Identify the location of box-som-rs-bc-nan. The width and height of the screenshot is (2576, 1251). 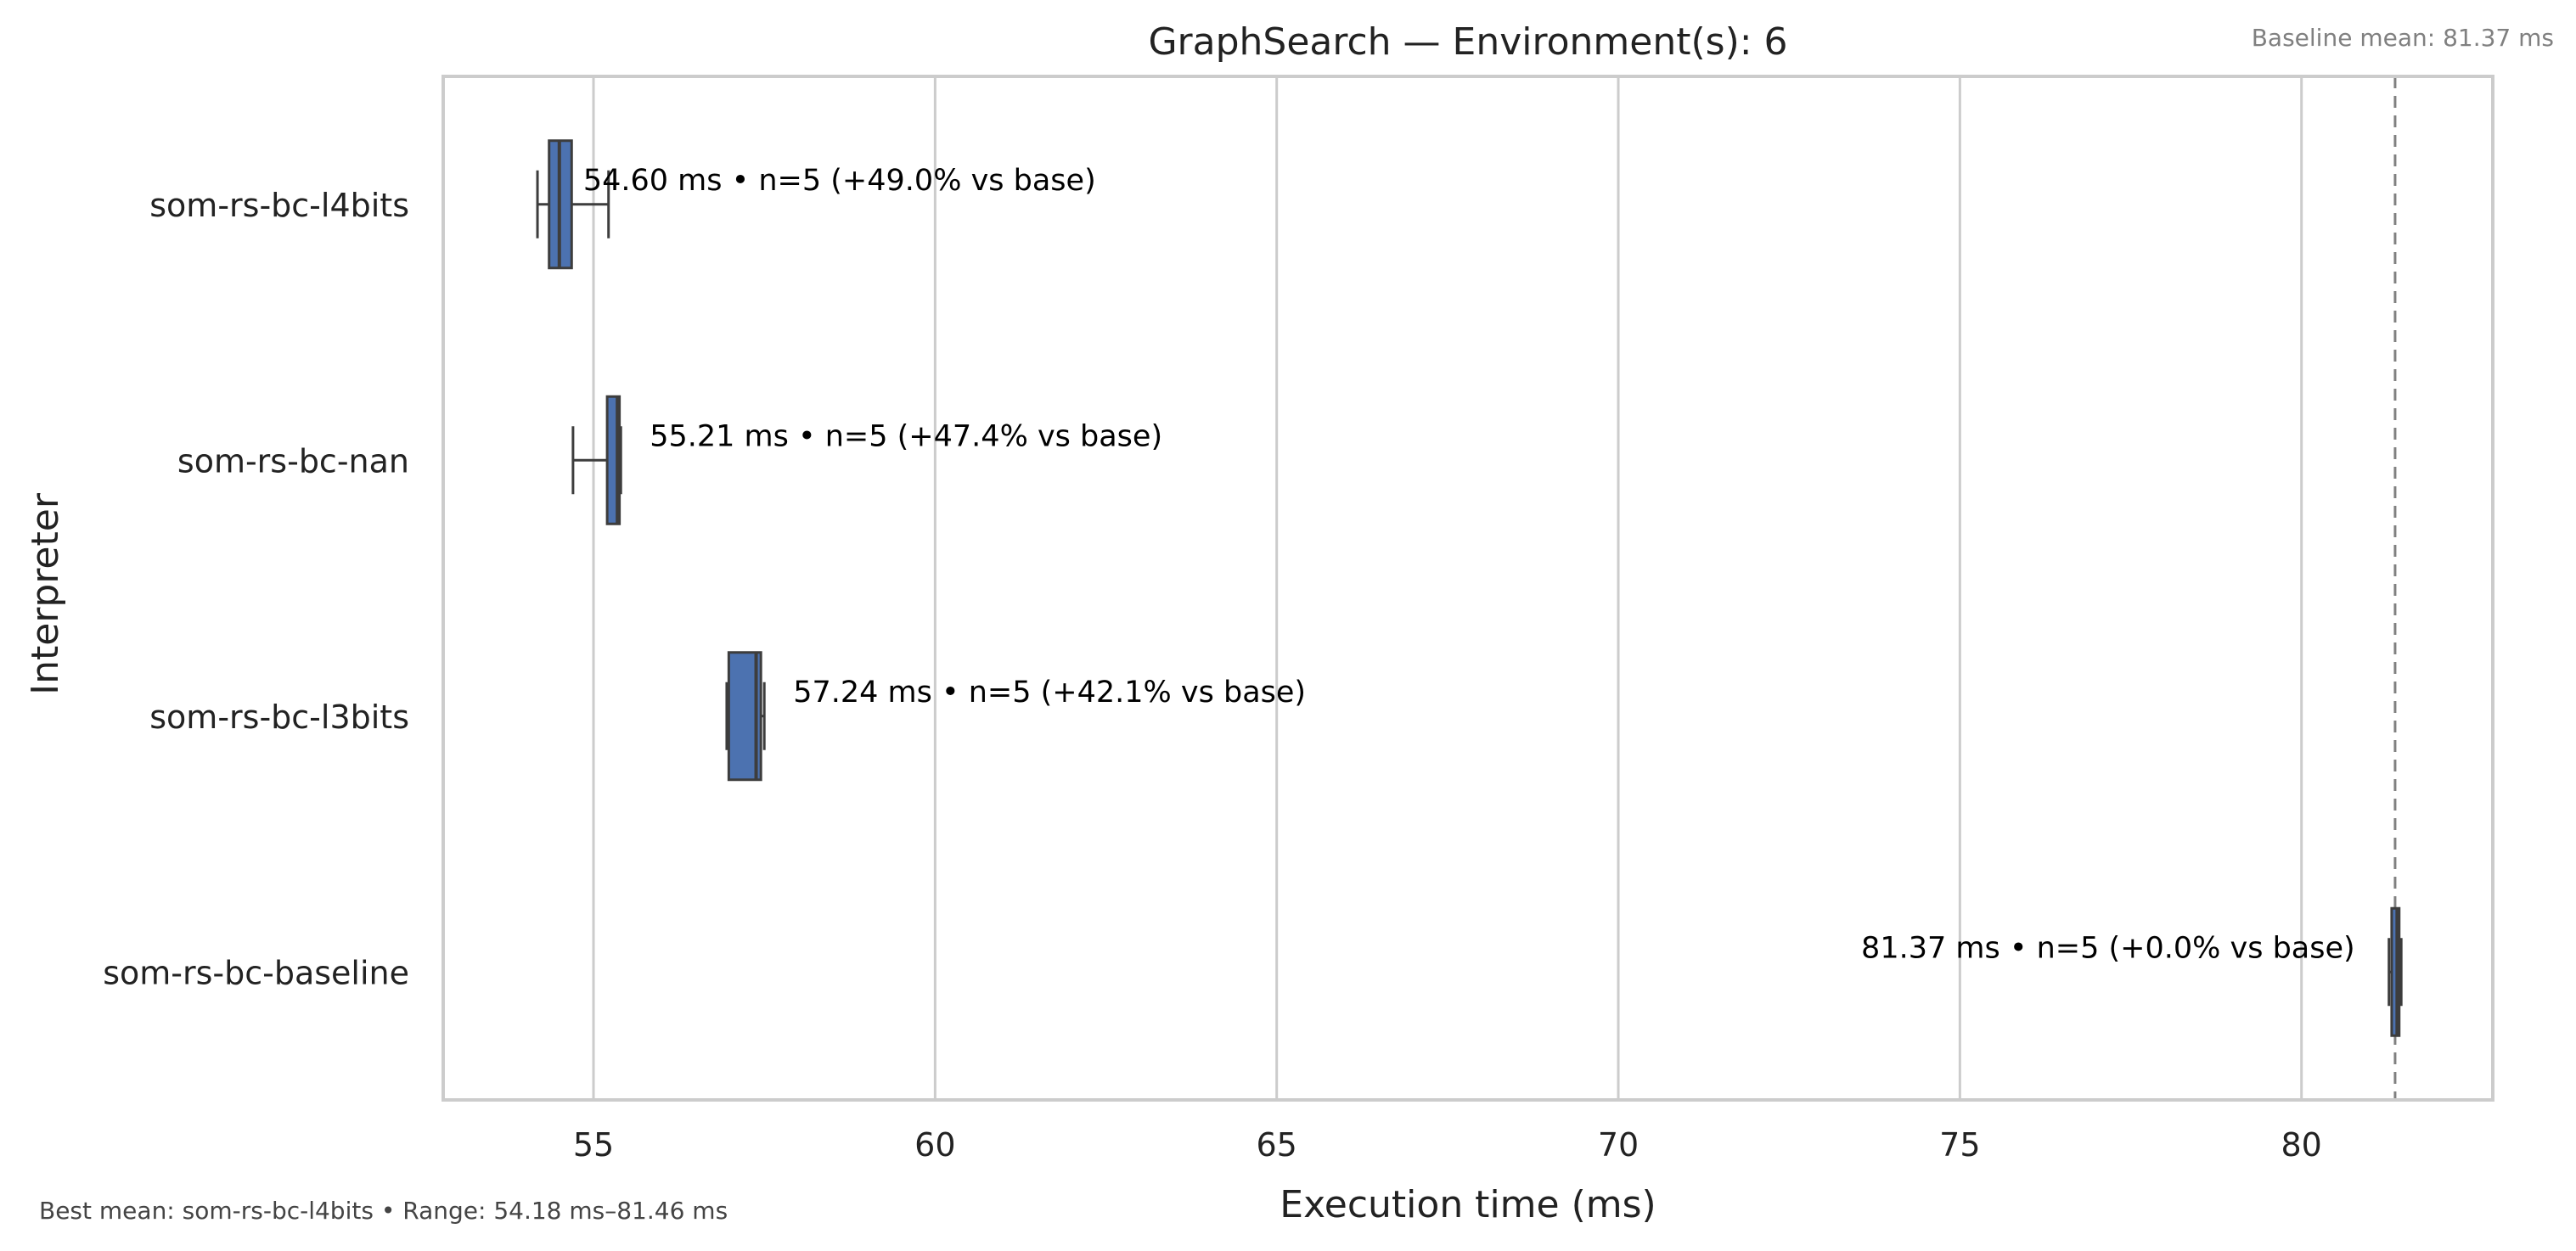
(596, 460).